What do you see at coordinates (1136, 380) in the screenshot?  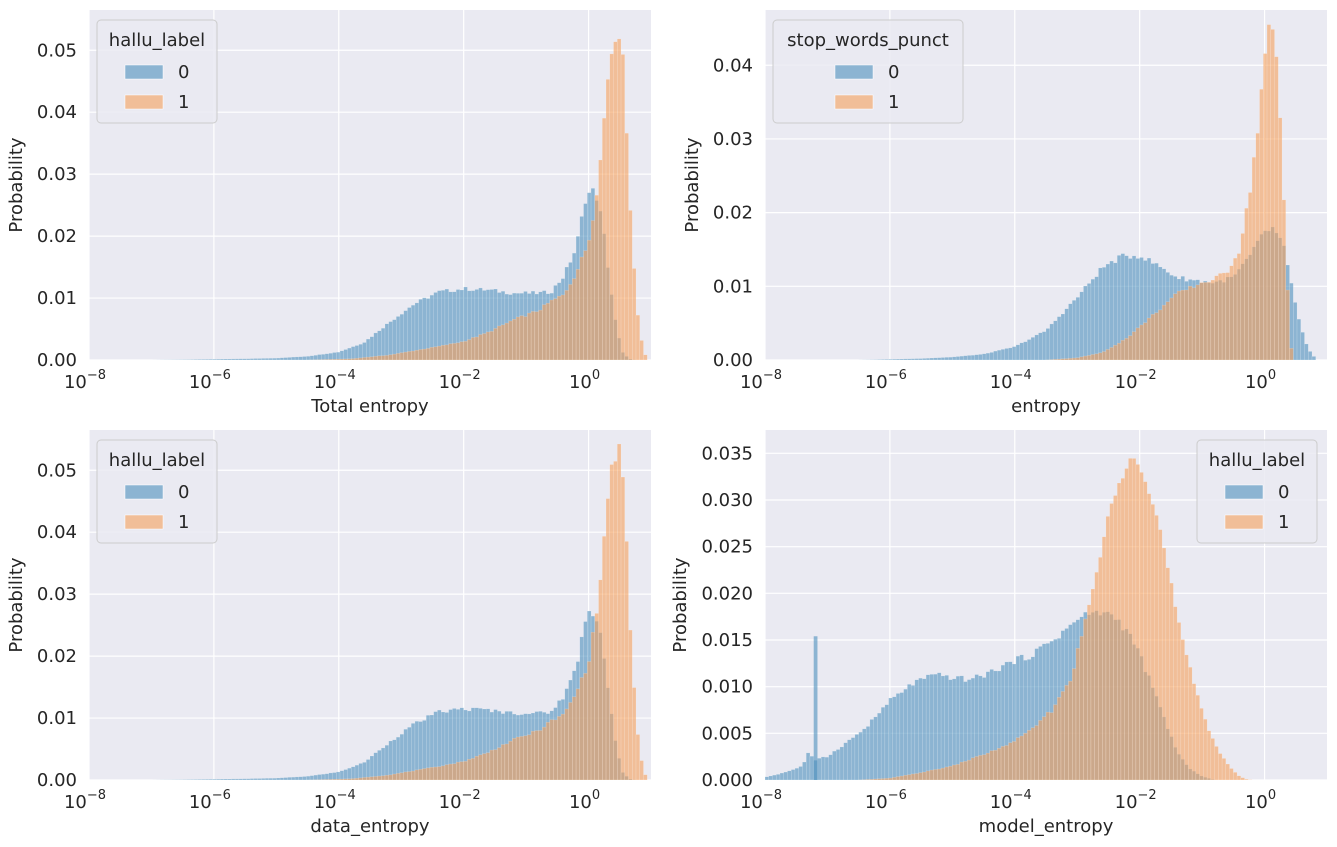 I see `x-tick-label: 10⁻²` at bounding box center [1136, 380].